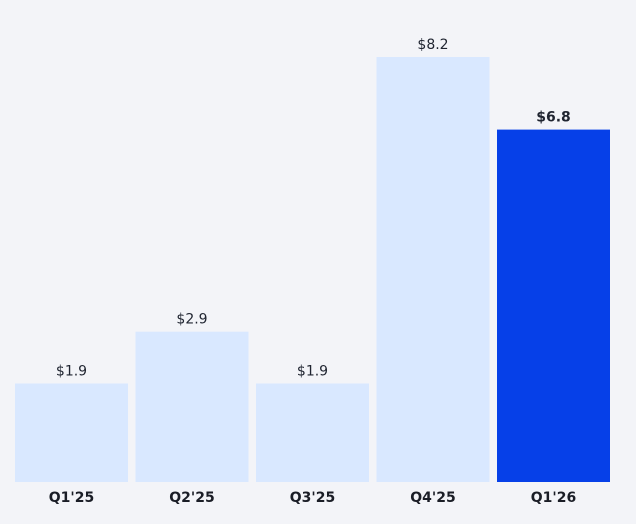 This screenshot has width=636, height=524. I want to click on x-tick-label-3: Q4'25, so click(432, 498).